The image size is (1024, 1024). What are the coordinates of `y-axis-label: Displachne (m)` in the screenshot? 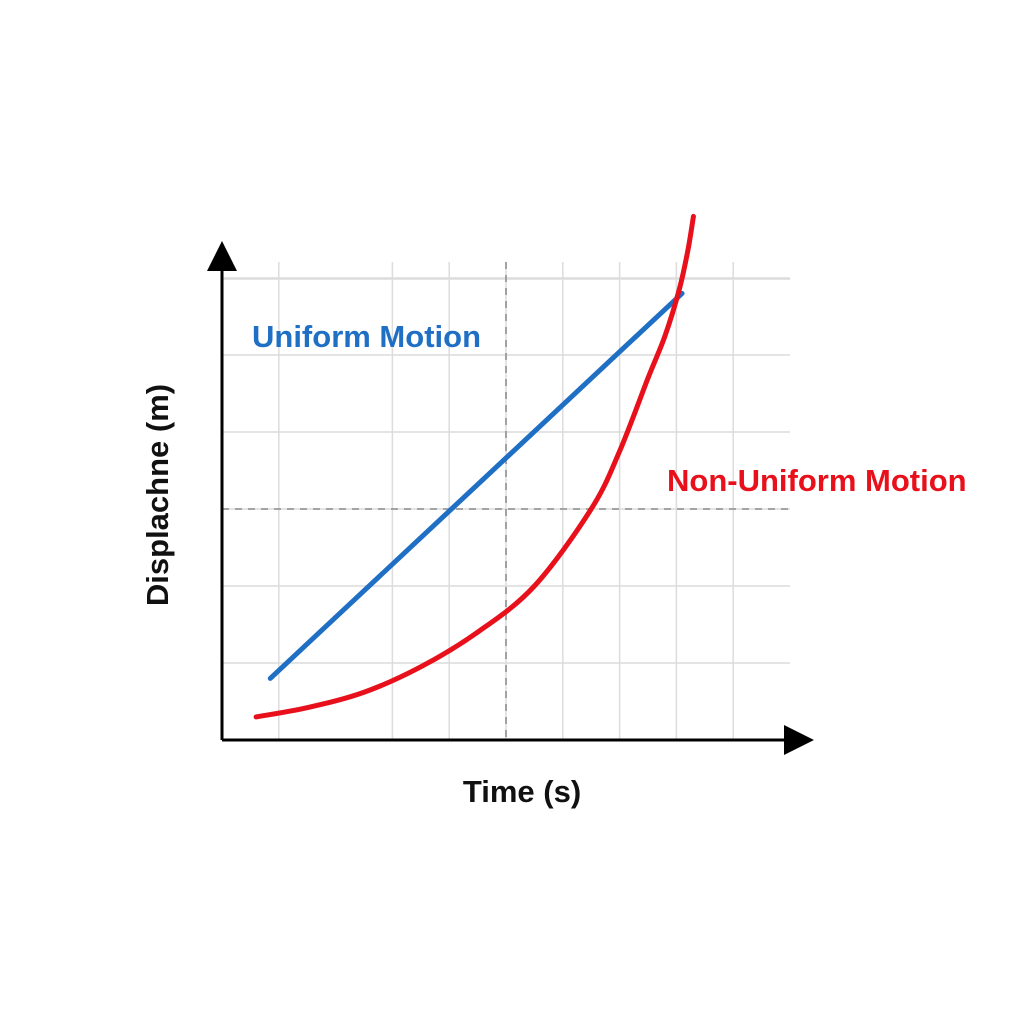 It's located at (157, 495).